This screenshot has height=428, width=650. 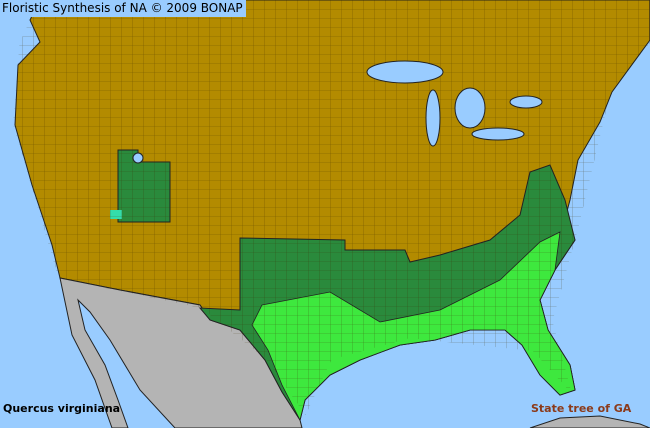 What do you see at coordinates (138, 158) in the screenshot?
I see `great-salt-lake` at bounding box center [138, 158].